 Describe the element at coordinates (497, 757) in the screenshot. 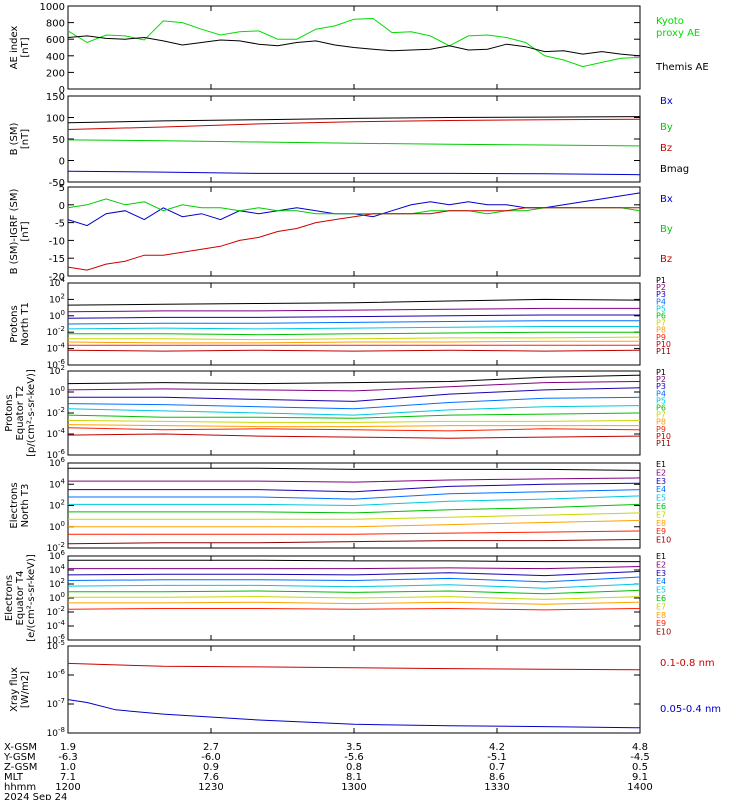

I see `x-tick-ygsm: -5.1` at that location.